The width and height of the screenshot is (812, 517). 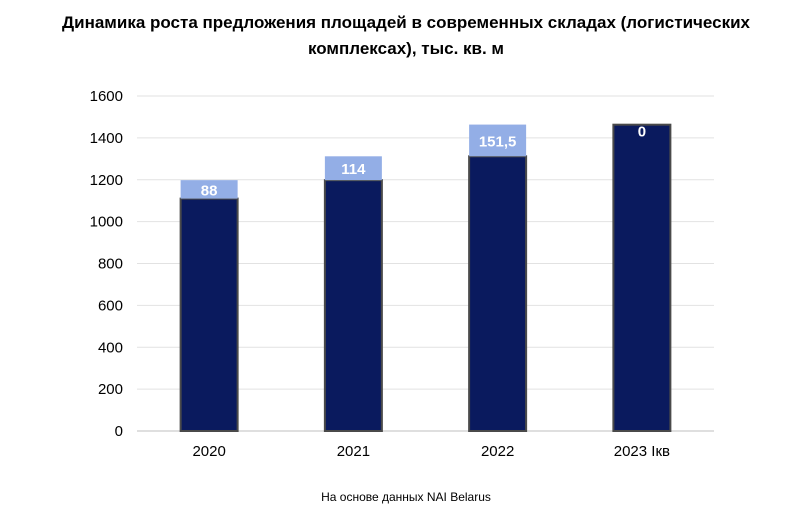 I want to click on x-tick-label: 2021, so click(x=353, y=451).